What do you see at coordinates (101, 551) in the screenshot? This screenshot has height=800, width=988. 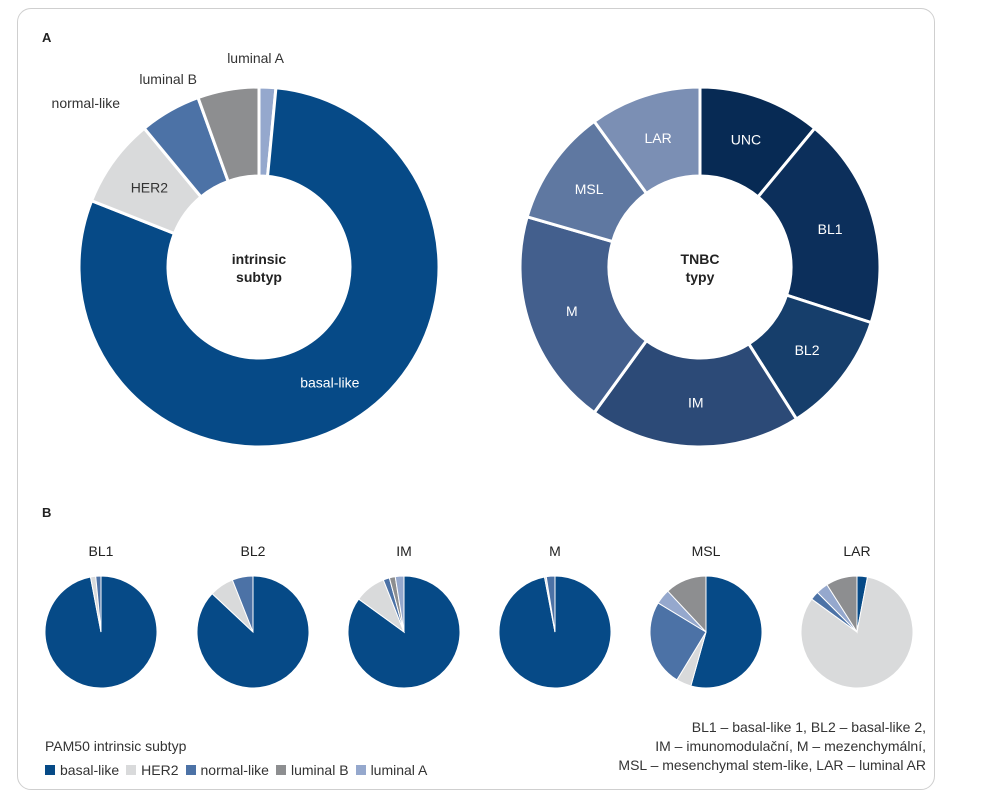 I see `pie-title-bl1: BL1` at bounding box center [101, 551].